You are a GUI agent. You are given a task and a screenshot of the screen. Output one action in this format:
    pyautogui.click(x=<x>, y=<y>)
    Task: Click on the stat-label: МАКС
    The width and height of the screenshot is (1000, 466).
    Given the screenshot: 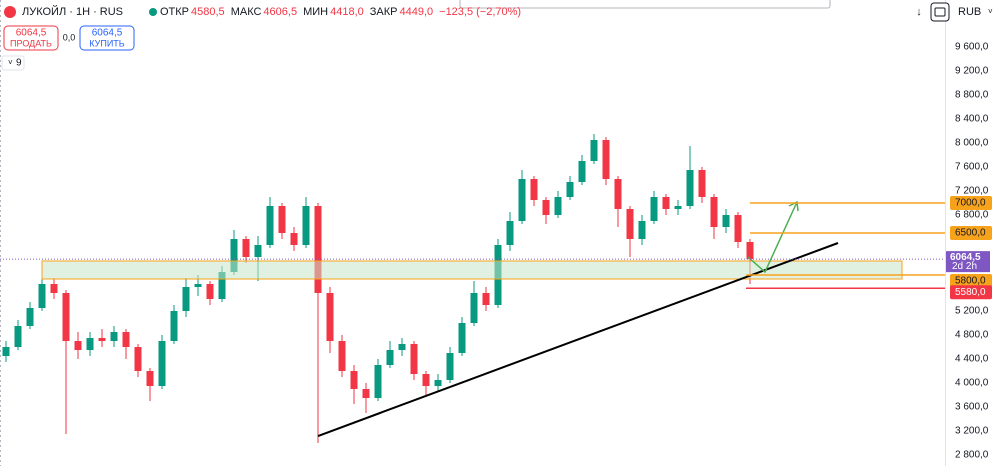 What is the action you would take?
    pyautogui.click(x=246, y=12)
    